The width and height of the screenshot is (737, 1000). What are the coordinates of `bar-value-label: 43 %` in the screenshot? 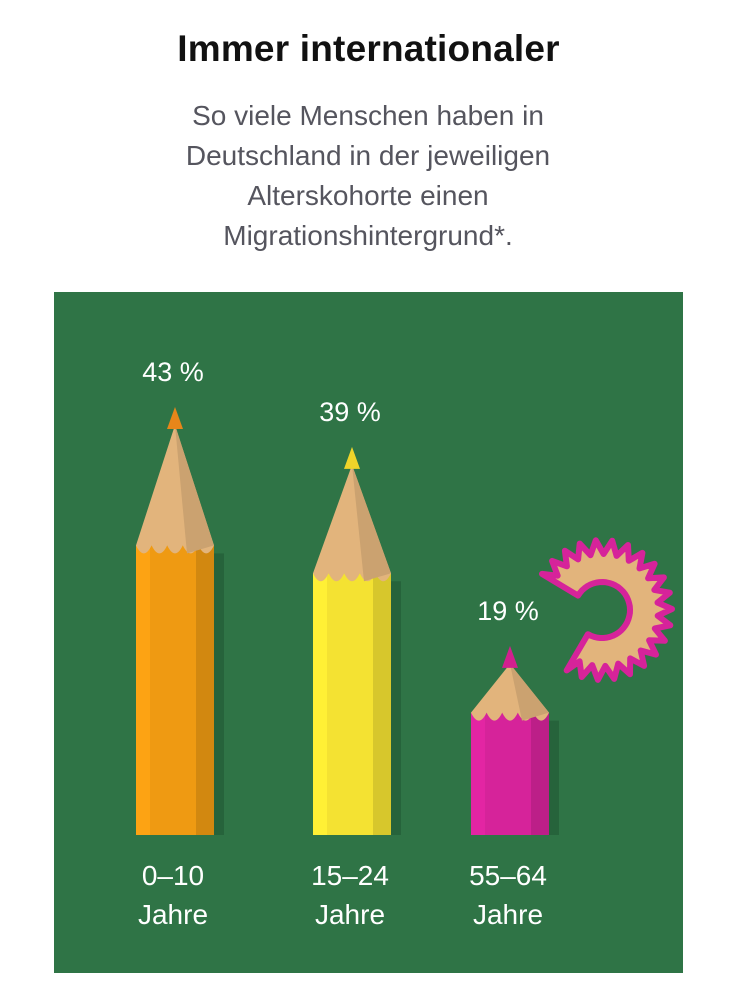 It's located at (173, 372).